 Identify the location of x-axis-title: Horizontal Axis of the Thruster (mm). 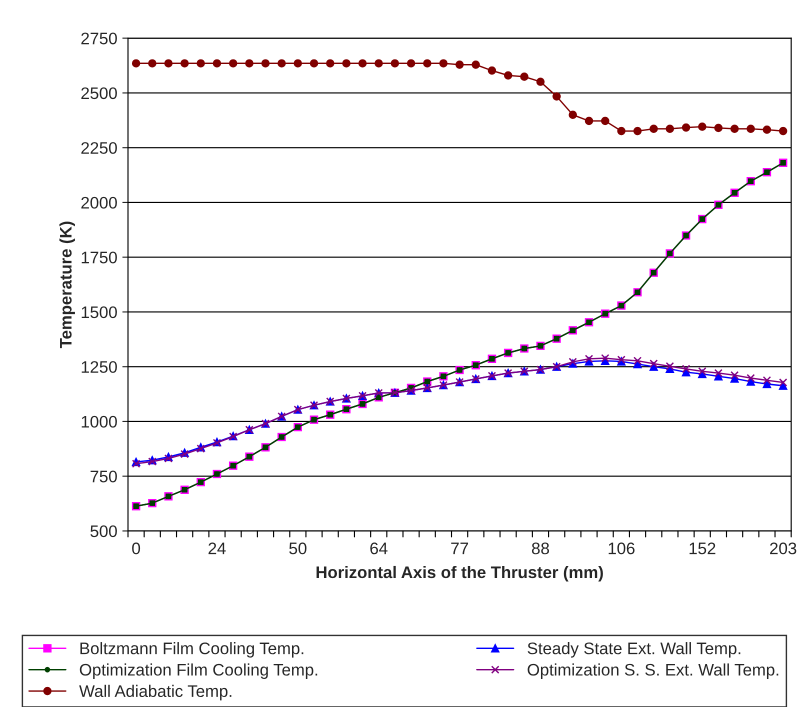
(459, 574).